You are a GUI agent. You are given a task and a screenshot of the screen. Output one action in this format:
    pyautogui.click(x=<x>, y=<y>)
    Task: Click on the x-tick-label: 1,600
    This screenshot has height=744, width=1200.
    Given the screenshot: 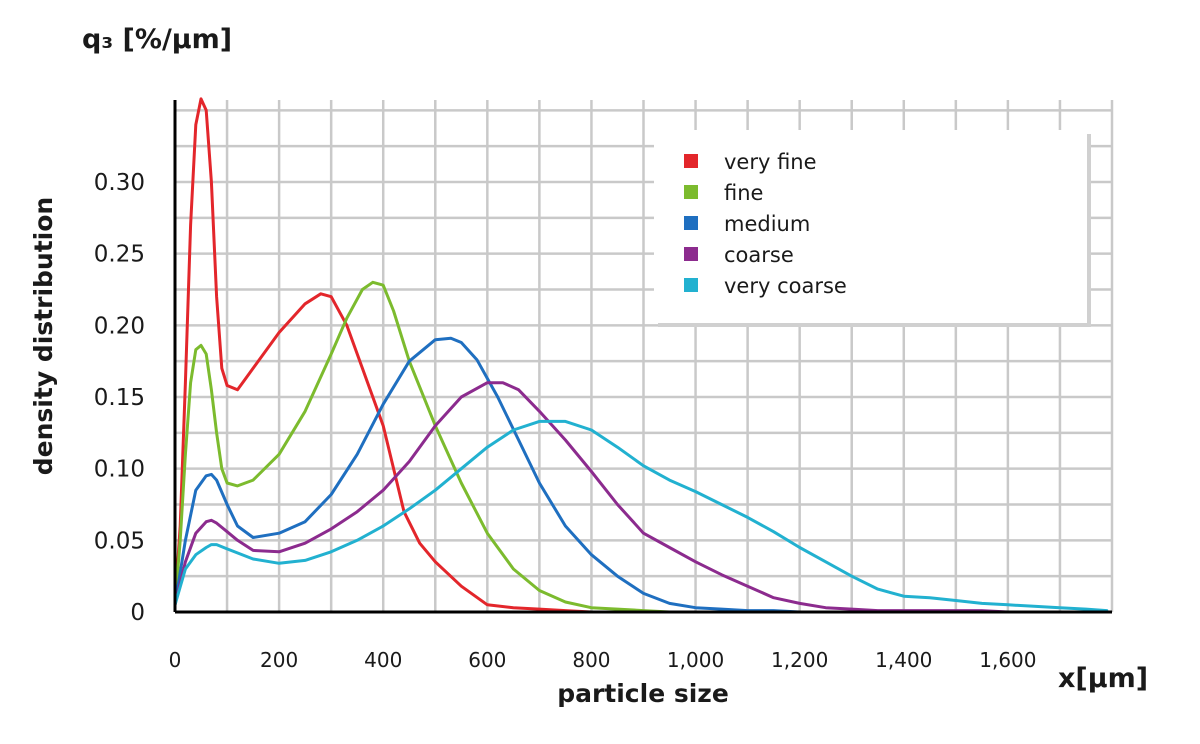 What is the action you would take?
    pyautogui.click(x=1007, y=660)
    